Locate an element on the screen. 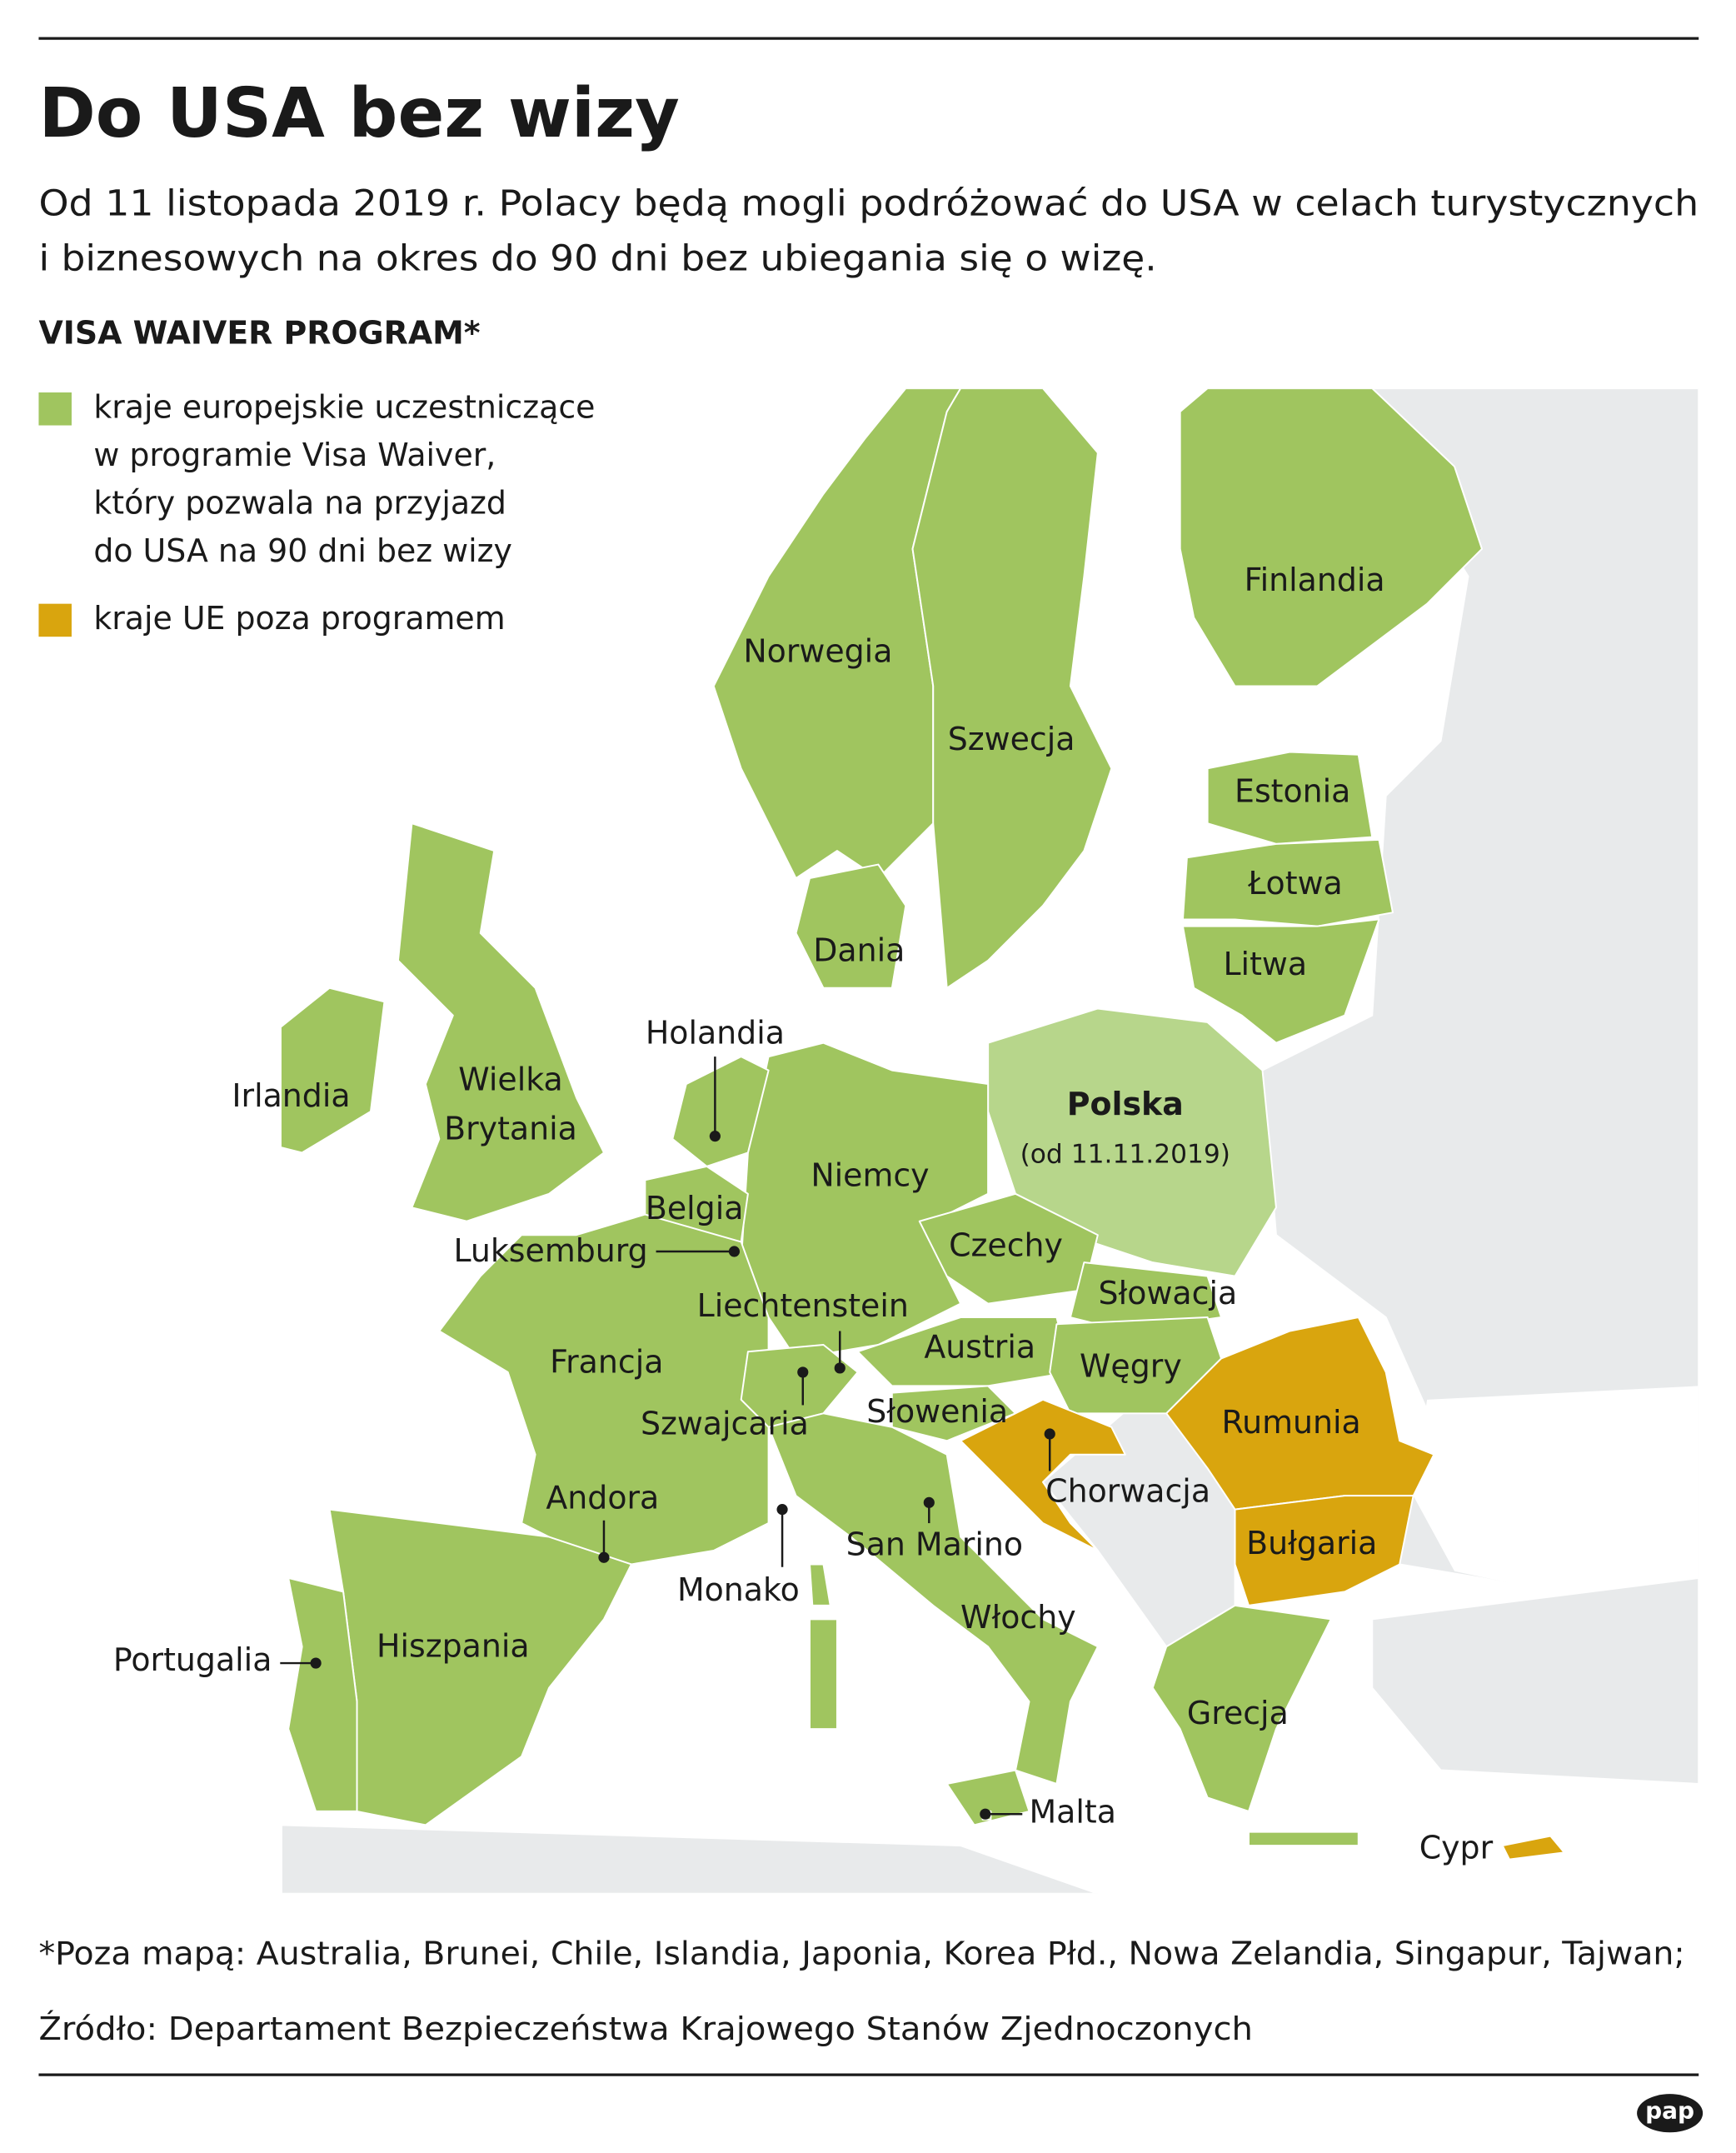 This screenshot has height=2153, width=1736. country-label: Irlandia is located at coordinates (291, 1095).